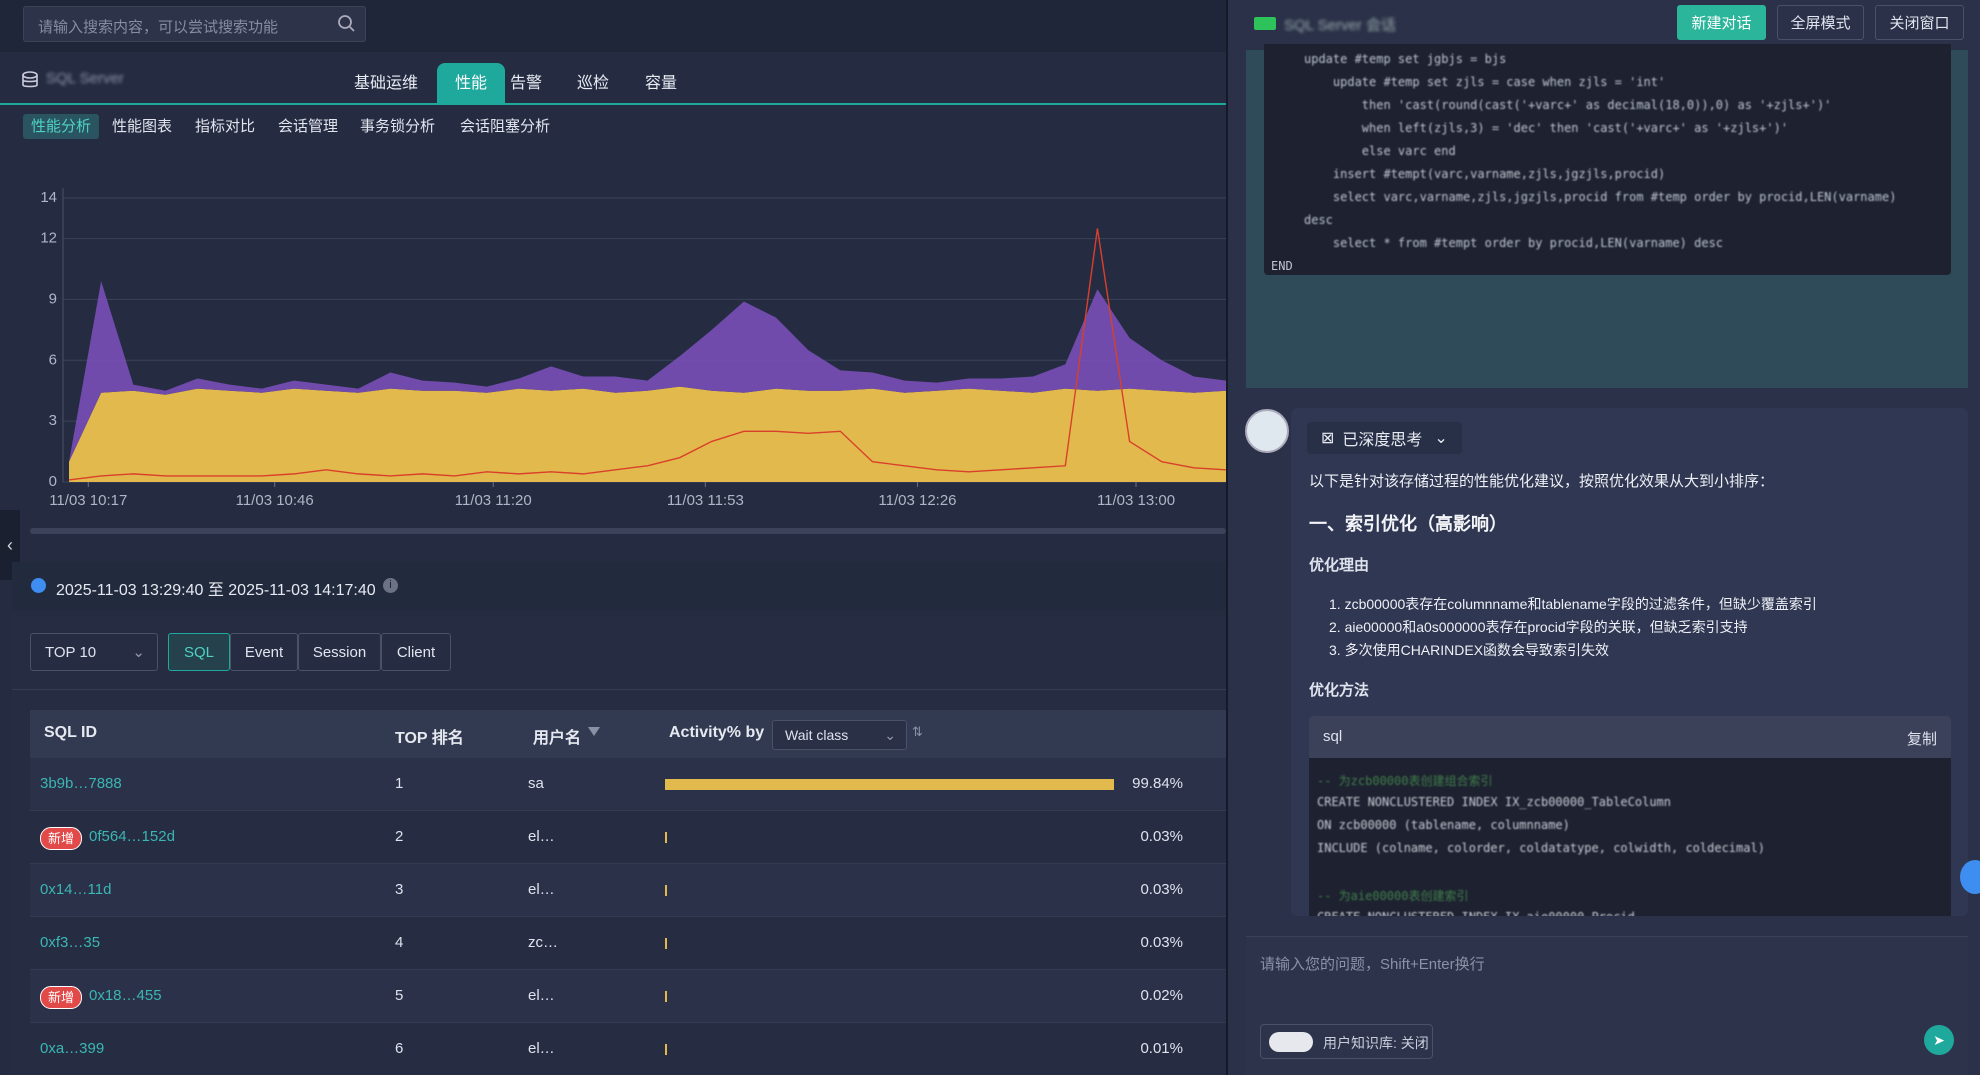 This screenshot has height=1075, width=1980. Describe the element at coordinates (1291, 1042) in the screenshot. I see `switch` at that location.